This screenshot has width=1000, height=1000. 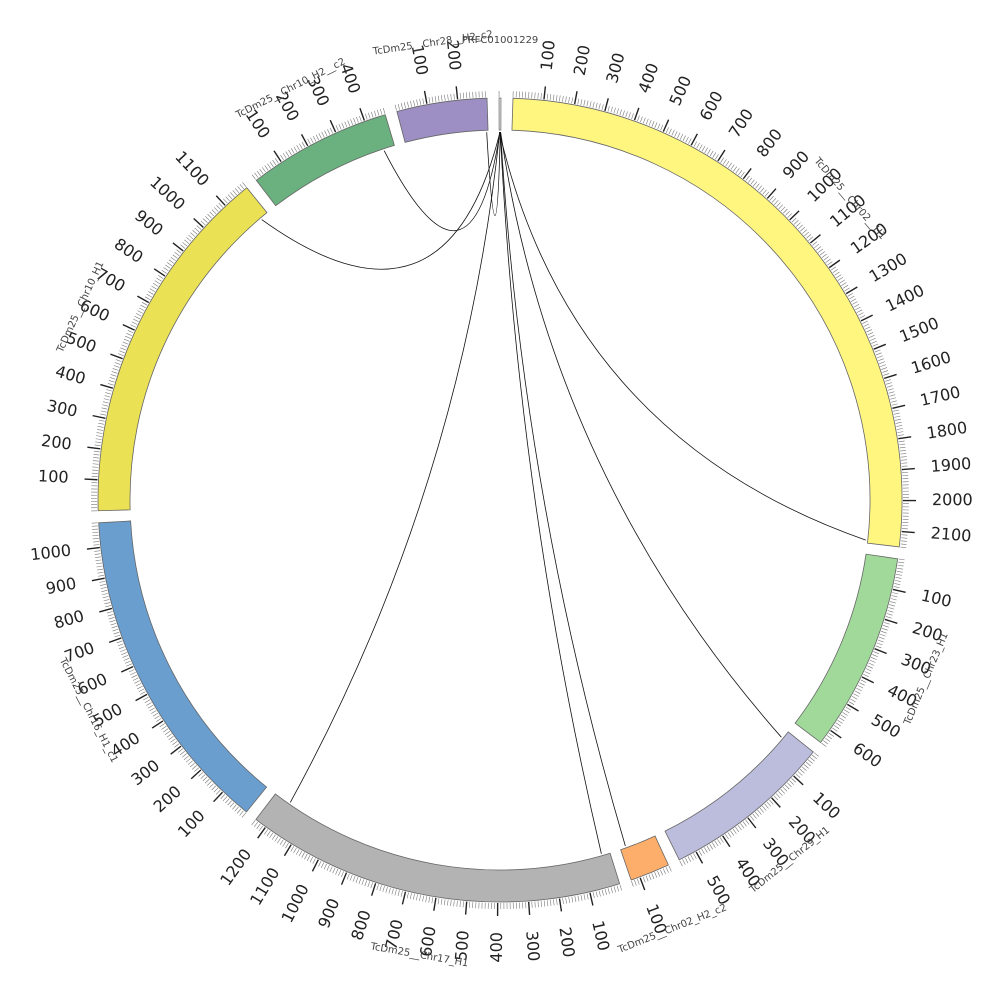 I want to click on tick-label: 700, so click(x=741, y=123).